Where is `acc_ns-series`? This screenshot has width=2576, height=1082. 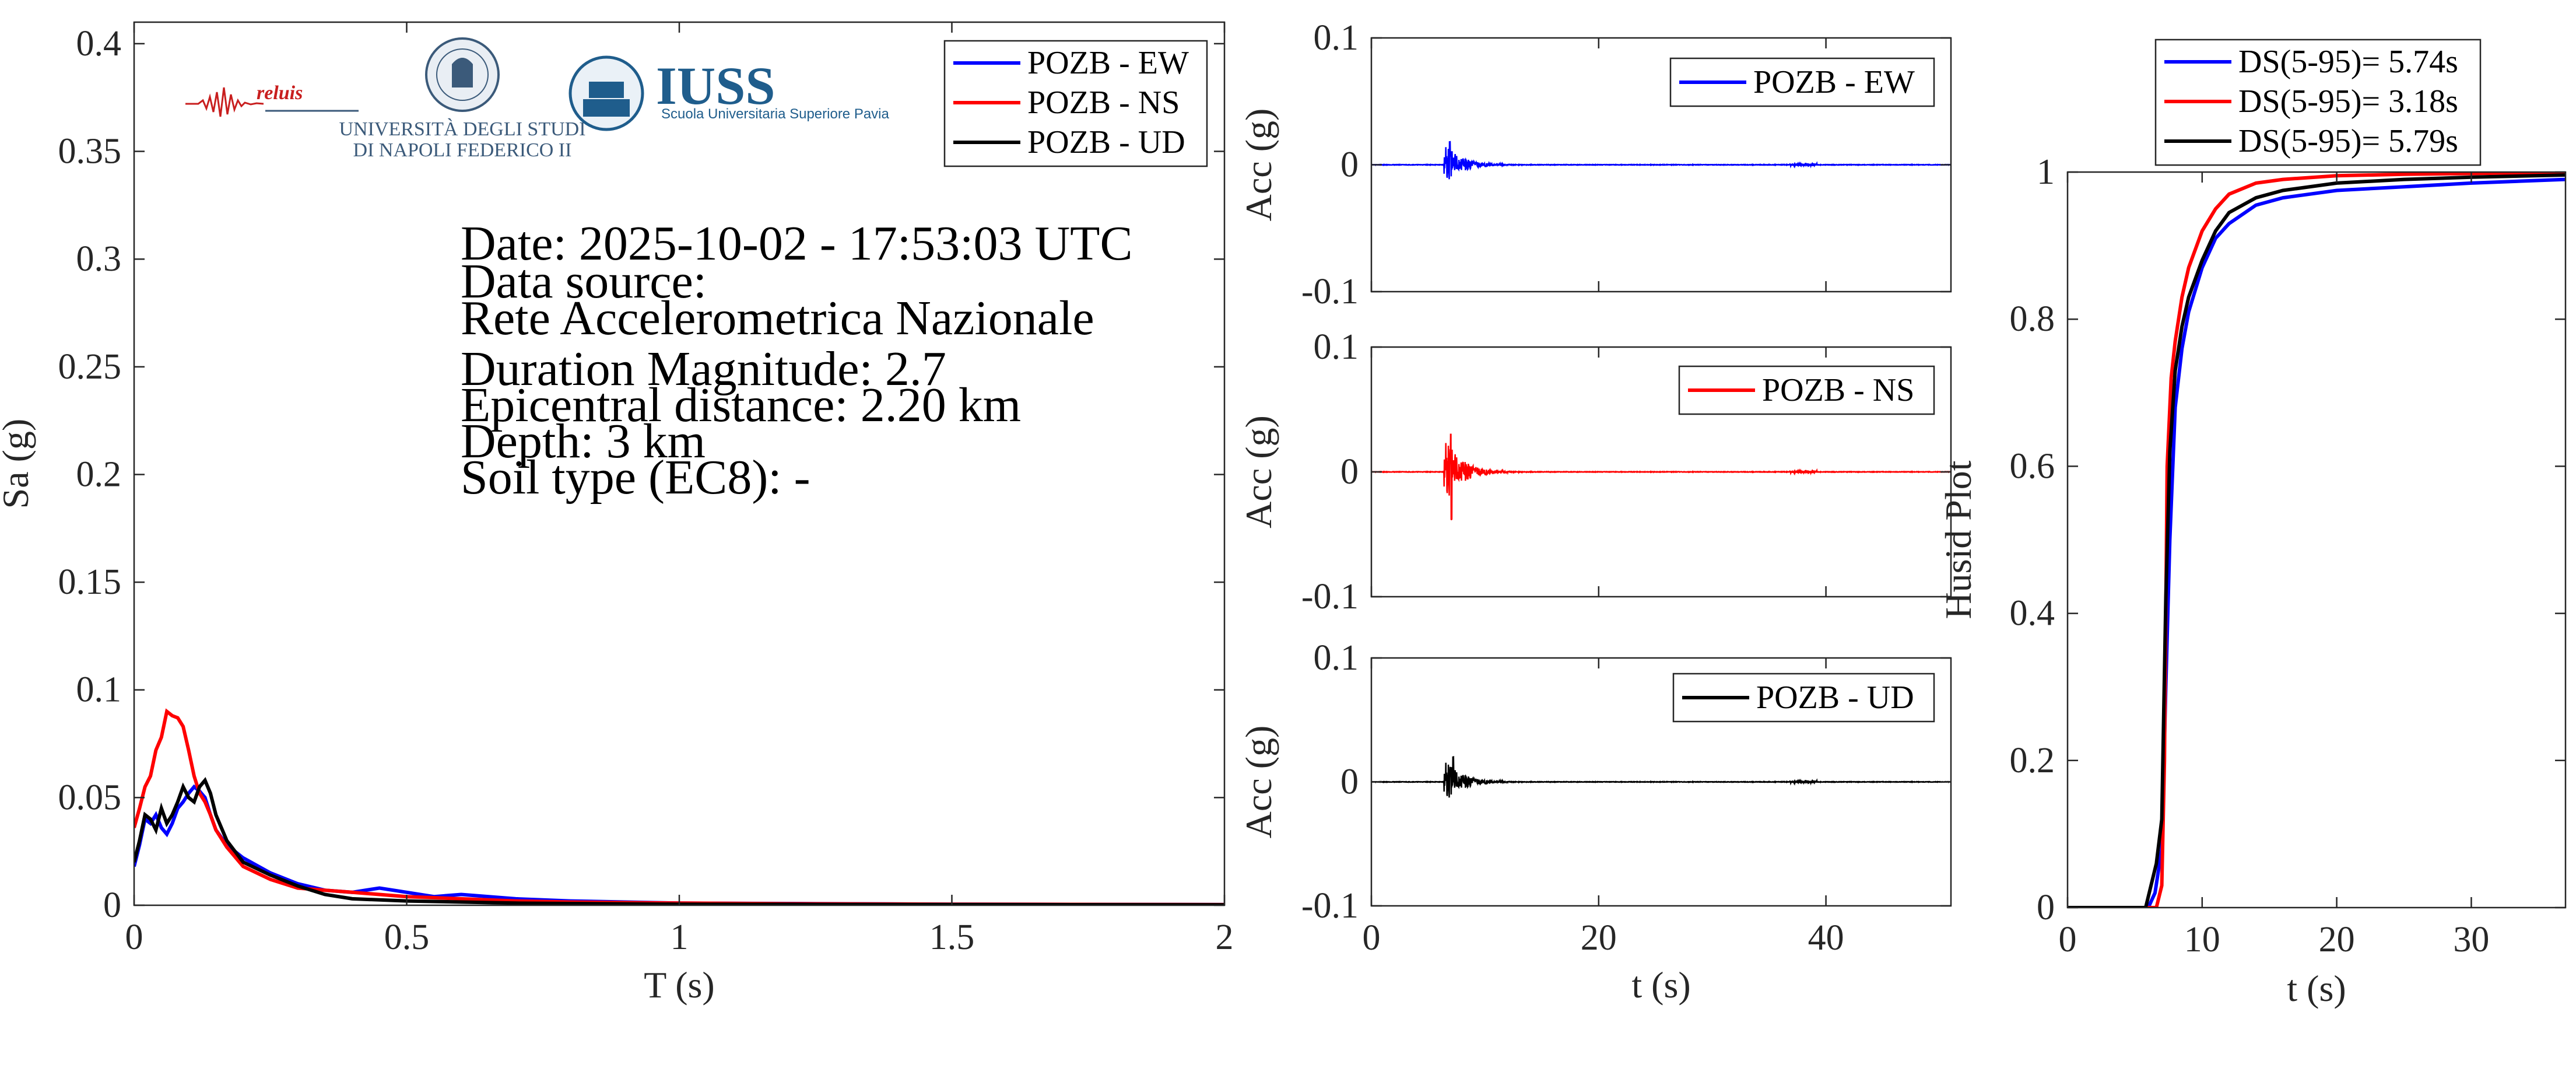 acc_ns-series is located at coordinates (1661, 477).